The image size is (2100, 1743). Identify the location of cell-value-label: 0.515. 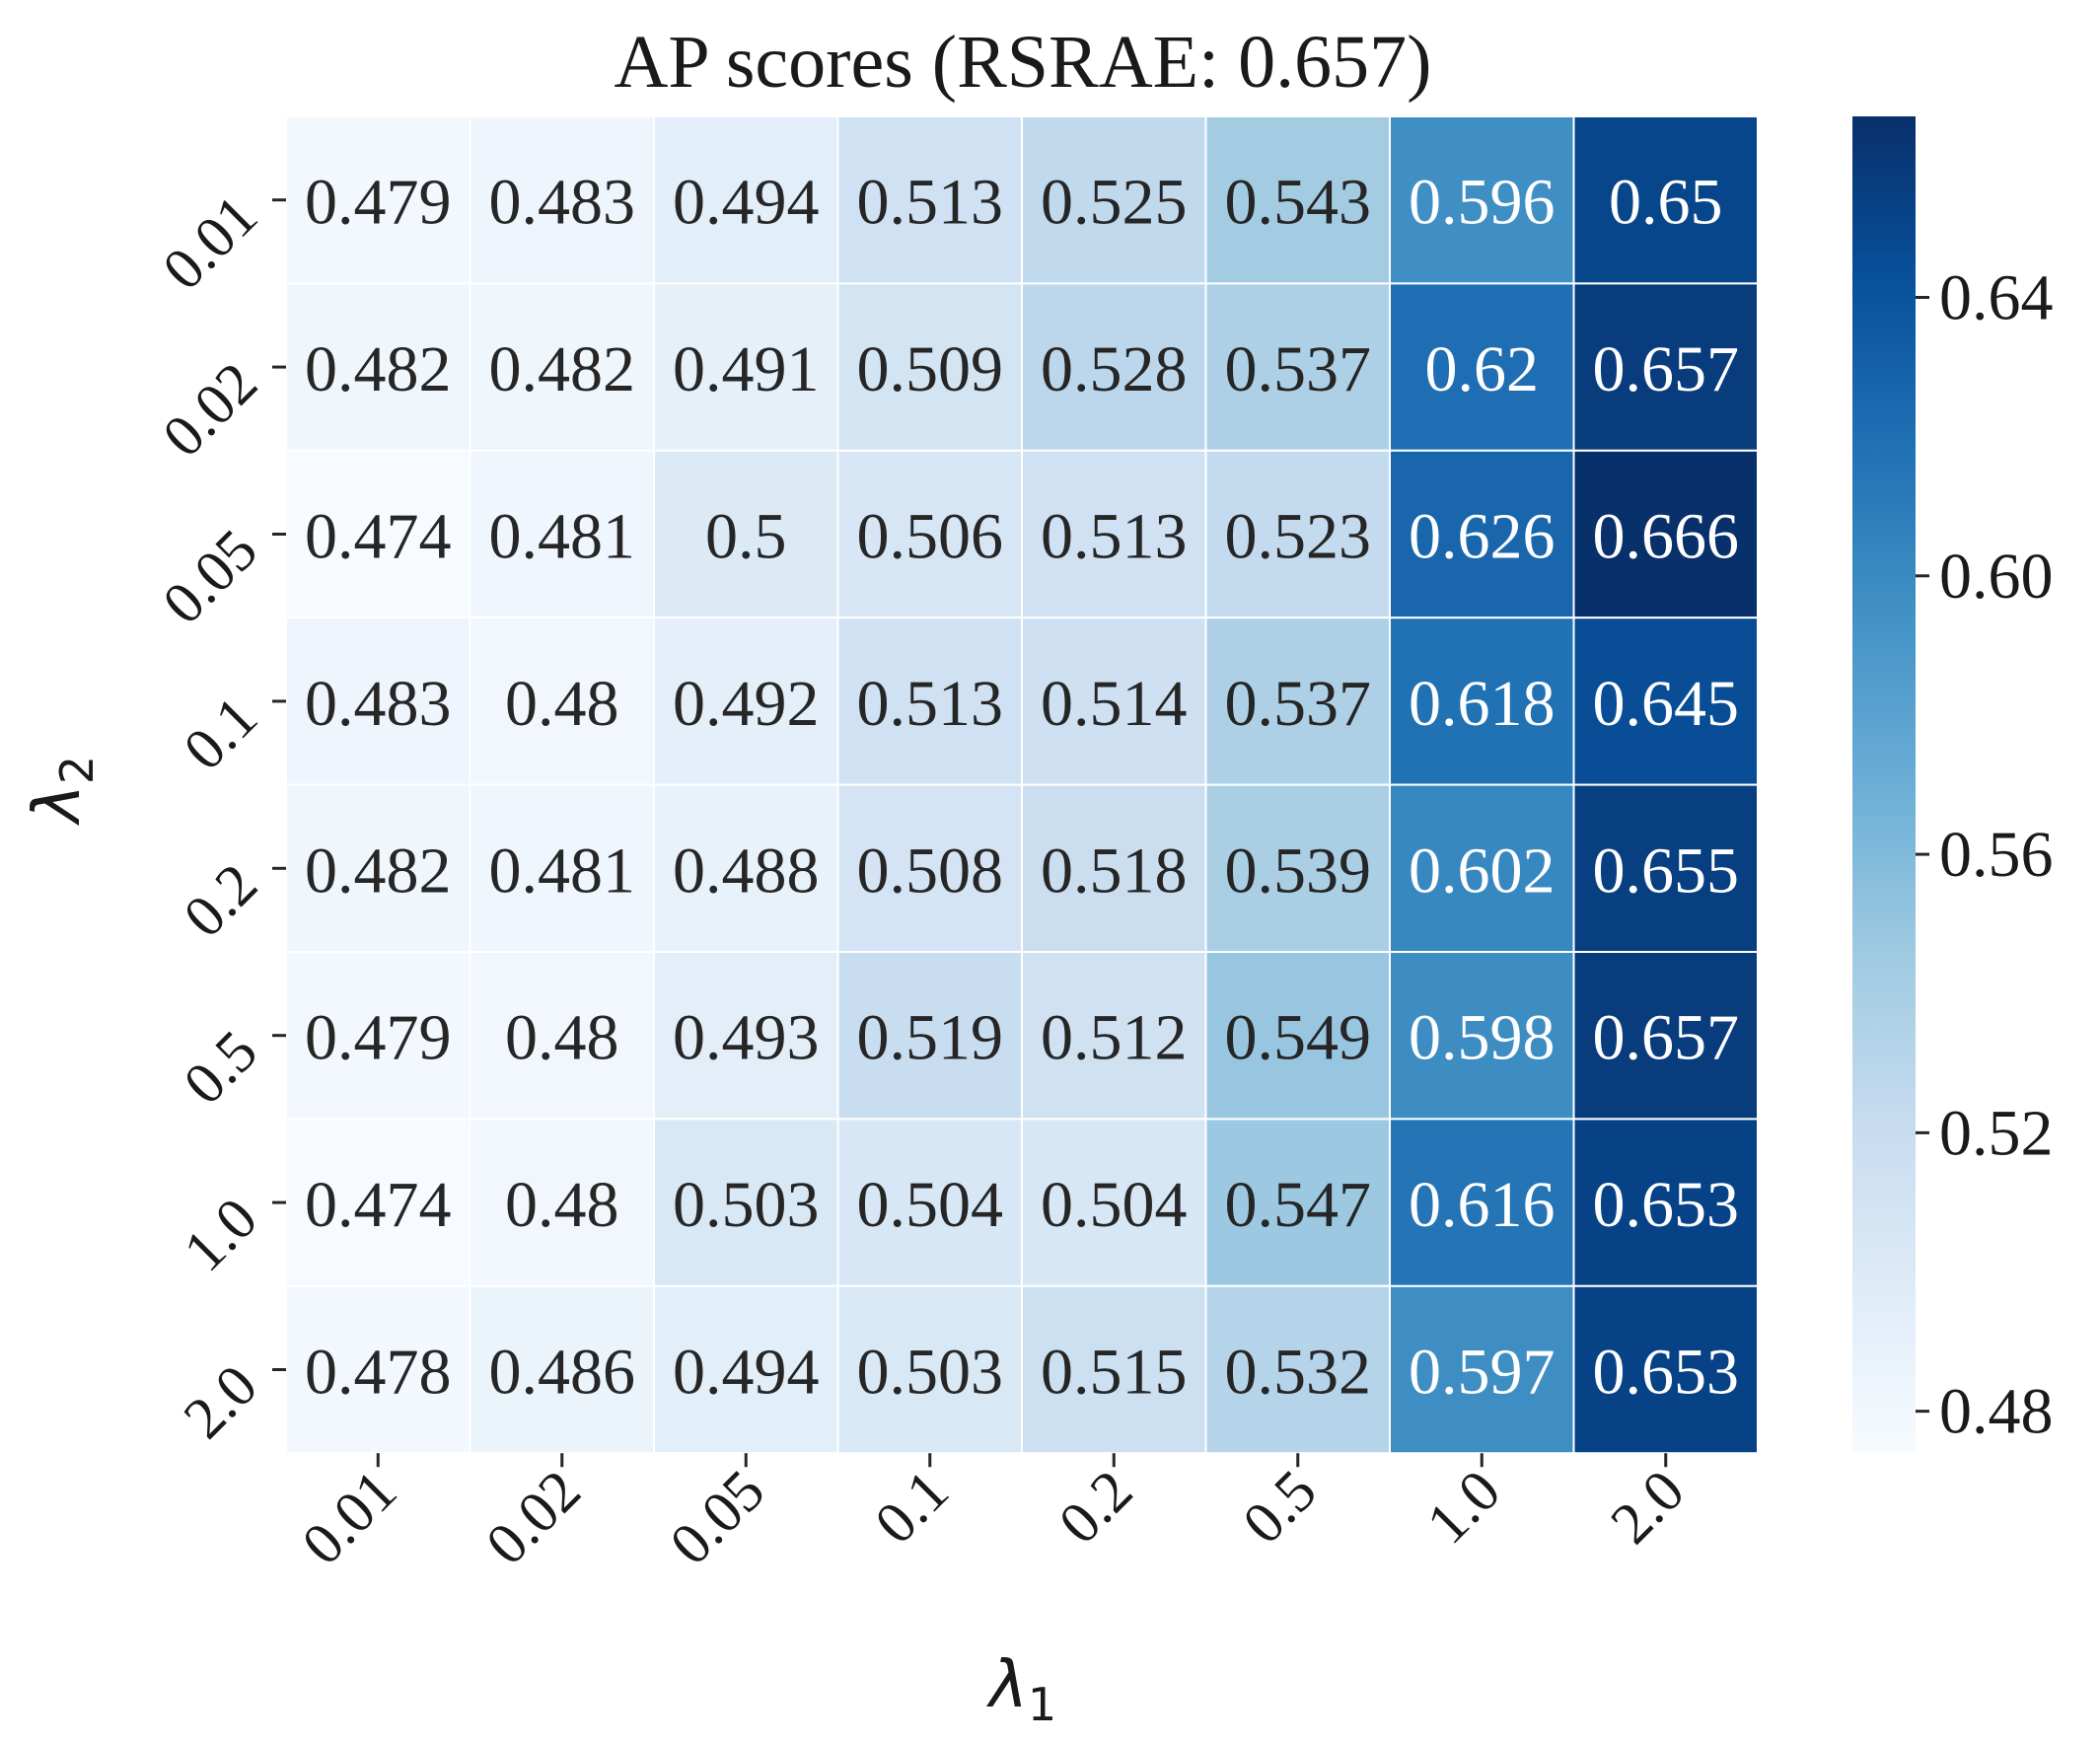
(1114, 1373).